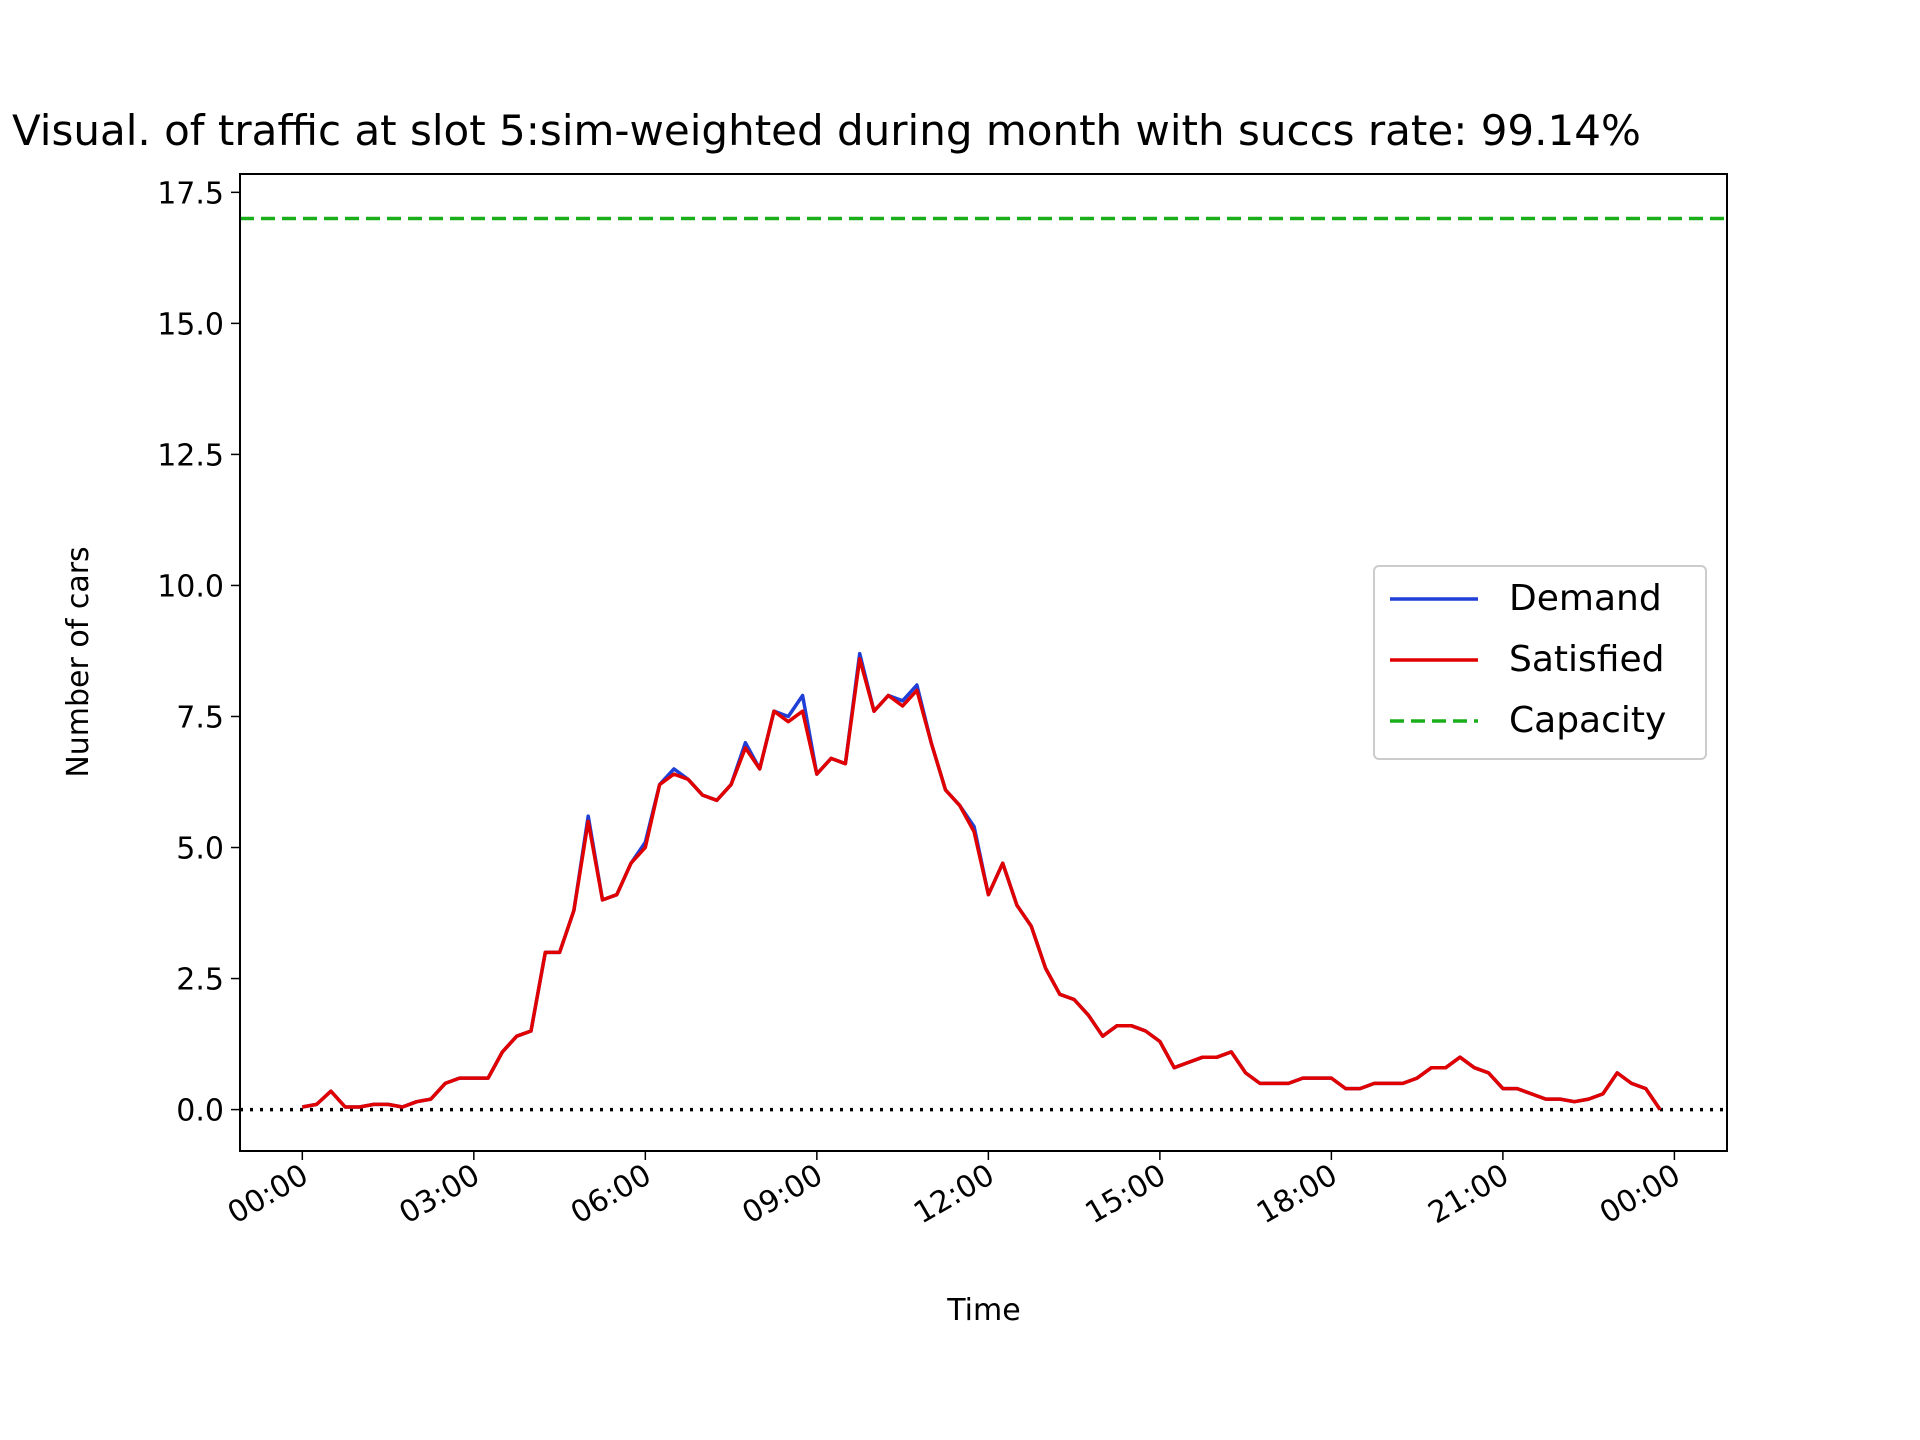 The height and width of the screenshot is (1440, 1920). What do you see at coordinates (200, 980) in the screenshot?
I see `y-tick-label: 2.5` at bounding box center [200, 980].